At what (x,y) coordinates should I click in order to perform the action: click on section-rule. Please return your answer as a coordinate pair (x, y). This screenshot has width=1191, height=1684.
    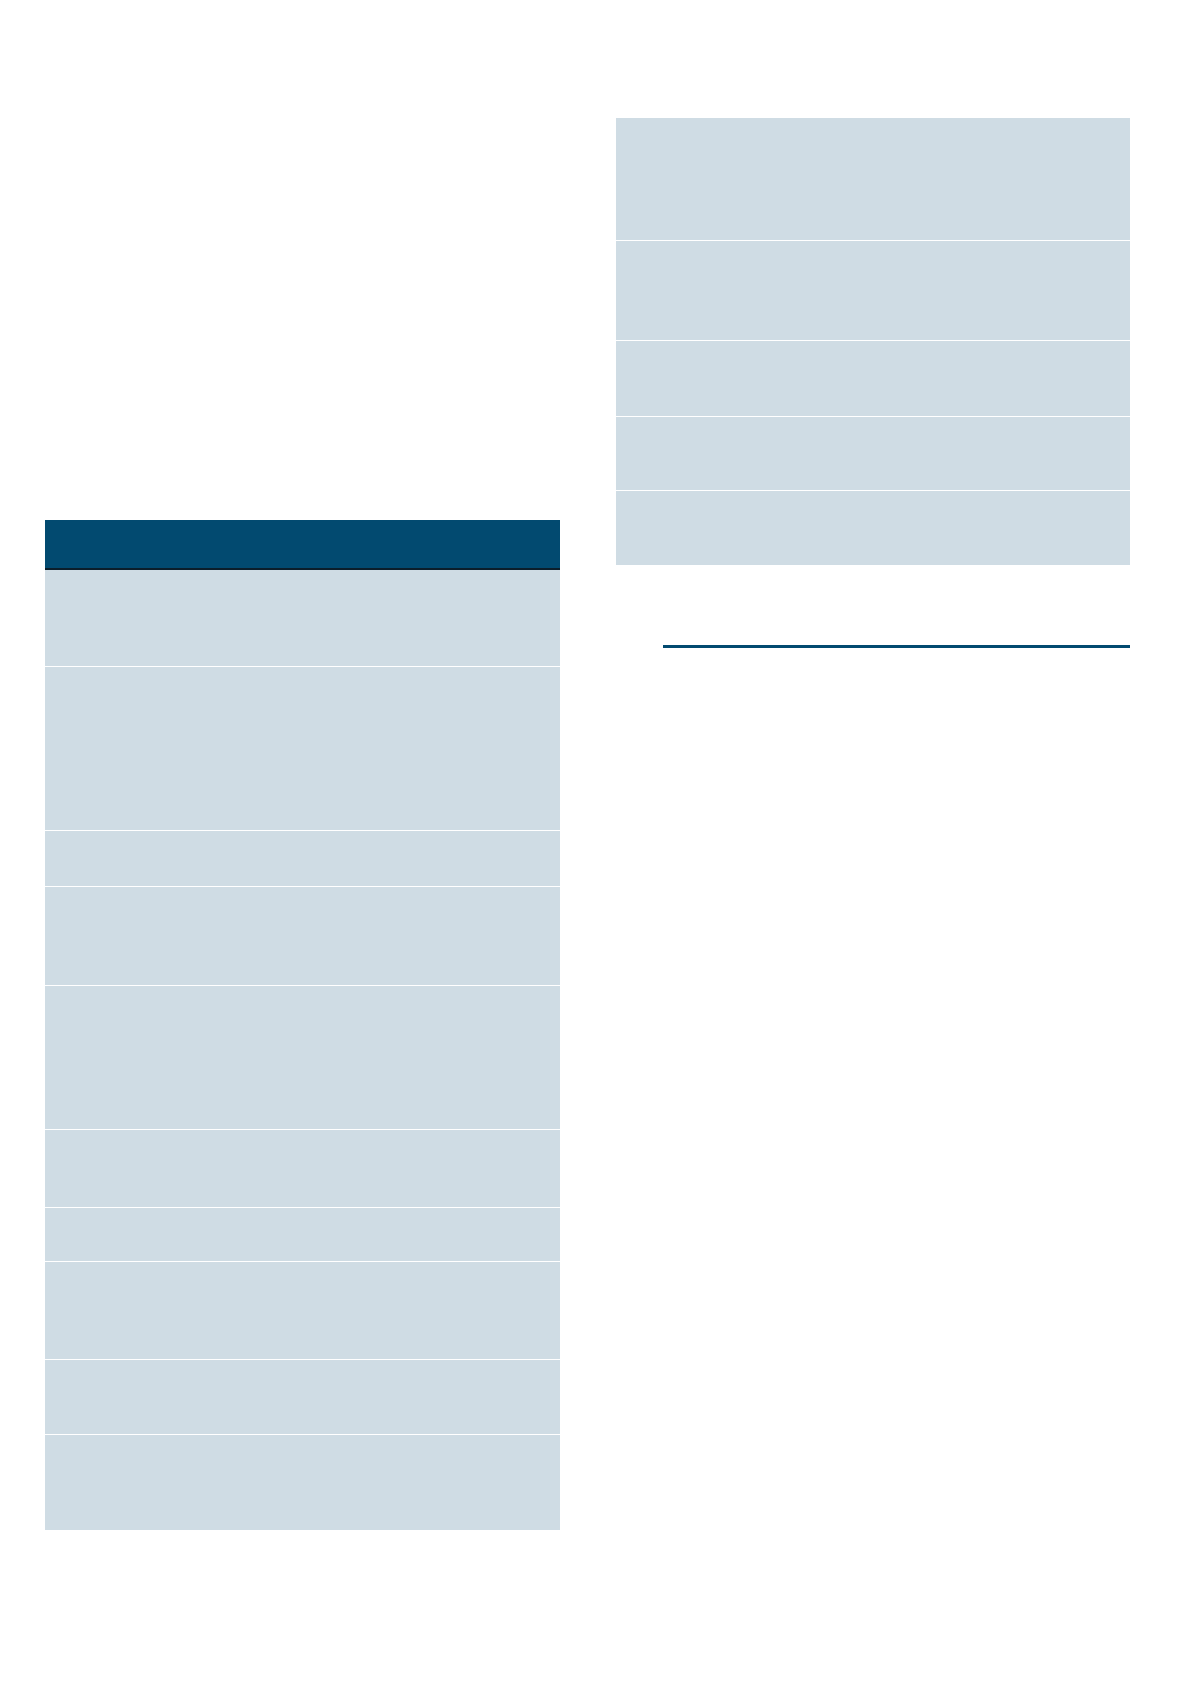
    Looking at the image, I should click on (896, 646).